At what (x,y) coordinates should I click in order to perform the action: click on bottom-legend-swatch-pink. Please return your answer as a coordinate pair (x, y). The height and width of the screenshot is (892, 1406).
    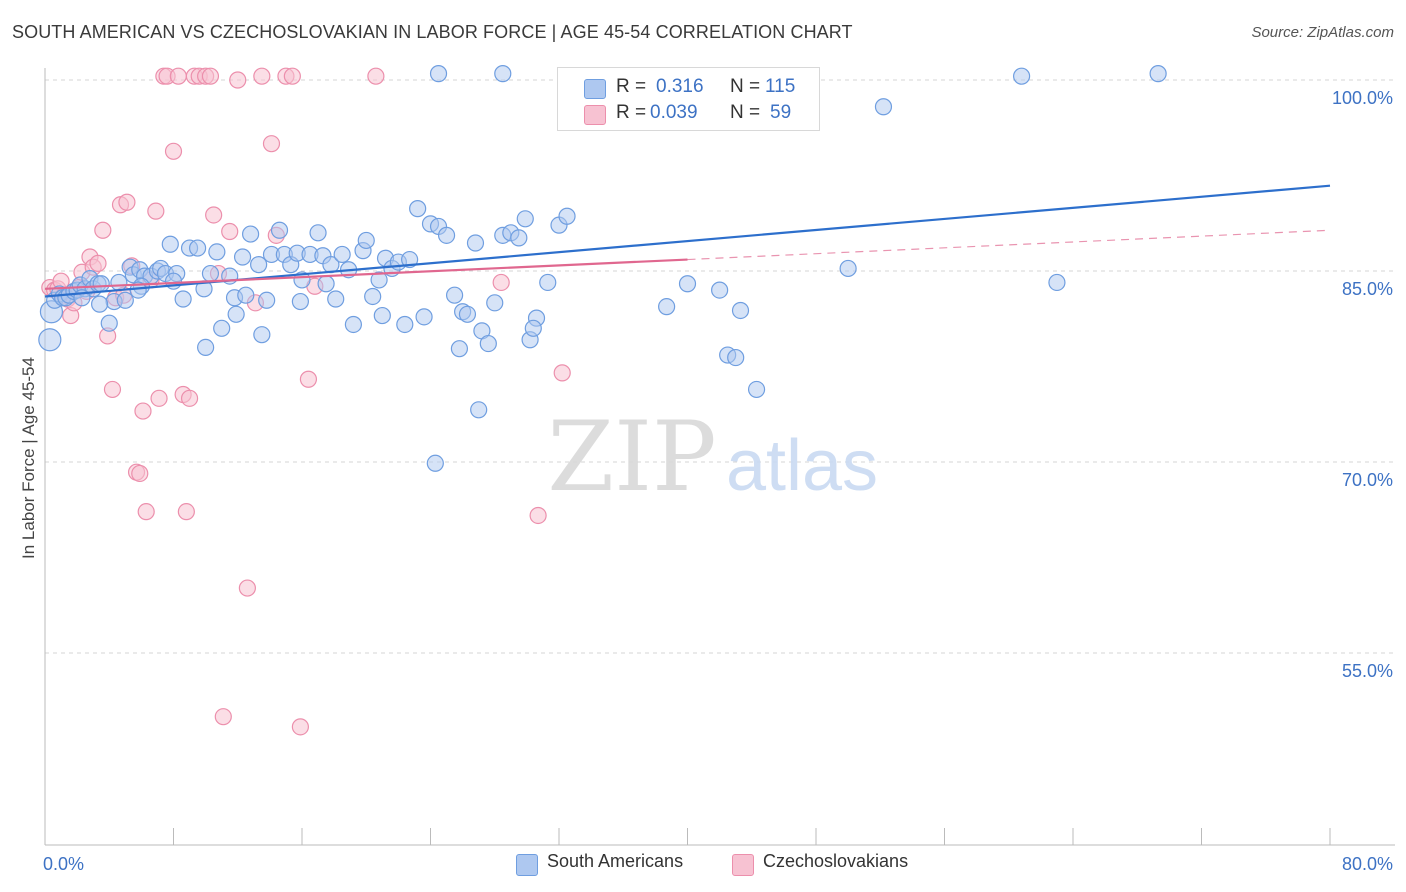
    Looking at the image, I should click on (743, 865).